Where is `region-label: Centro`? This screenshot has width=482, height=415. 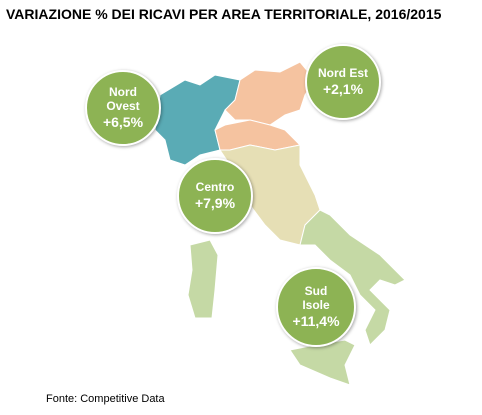
region-label: Centro is located at coordinates (215, 187).